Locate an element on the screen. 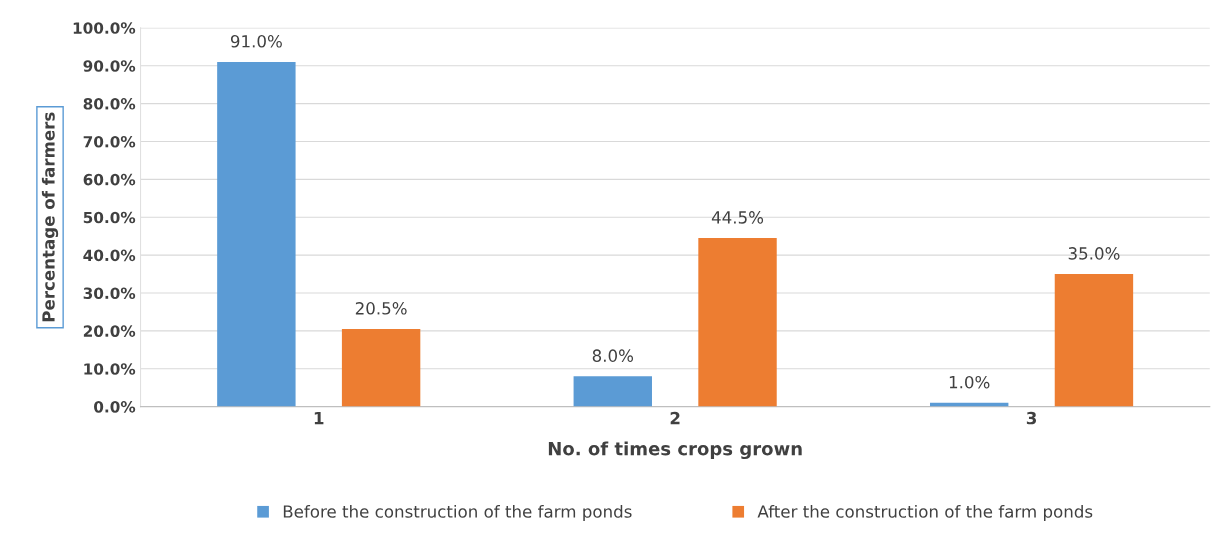  data-label: 20.5% is located at coordinates (381, 308).